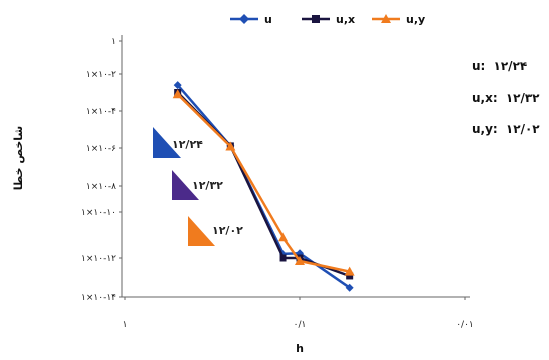 The image size is (549, 360). Describe the element at coordinates (98, 213) in the screenshot. I see `y-tick-label: ۱×۱۰-۱۰` at that location.